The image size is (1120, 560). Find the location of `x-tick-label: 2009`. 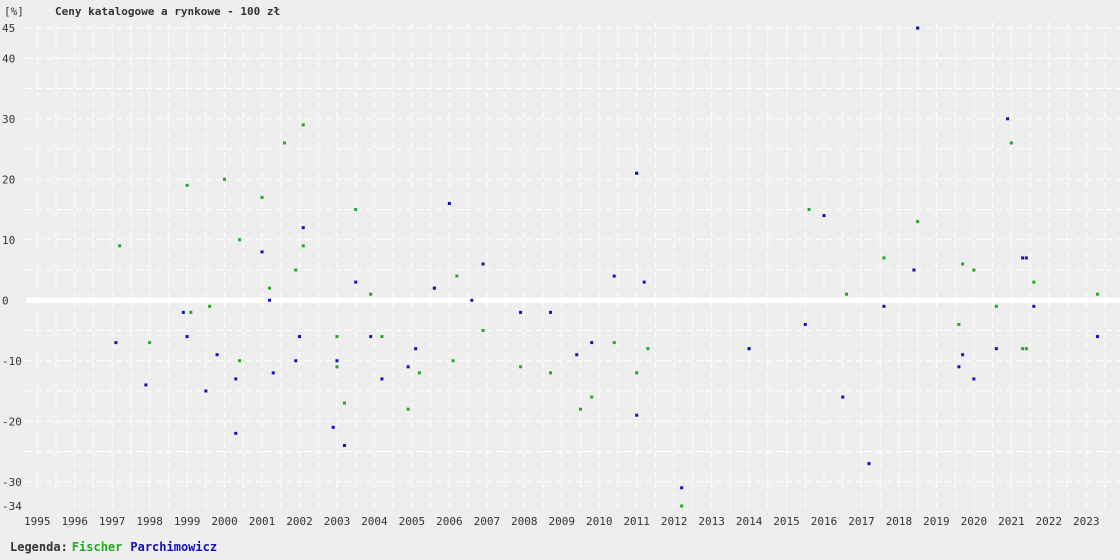

x-tick-label: 2009 is located at coordinates (562, 521).